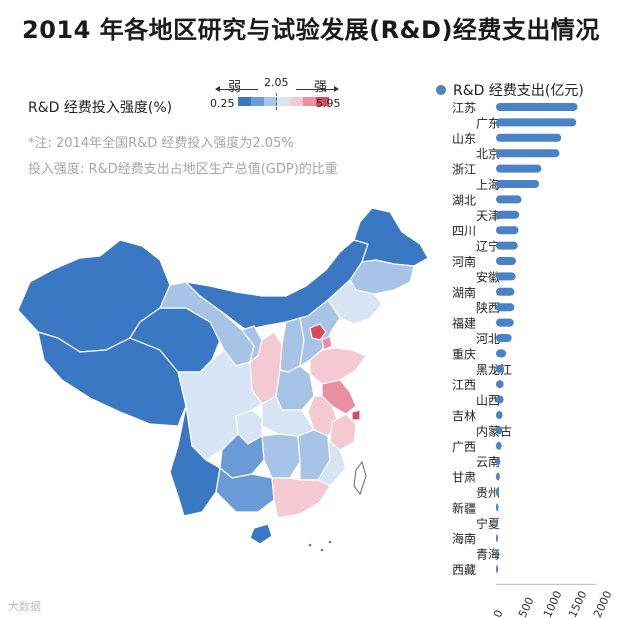 This screenshot has height=619, width=640. I want to click on scale-min-label: 0.25, so click(222, 103).